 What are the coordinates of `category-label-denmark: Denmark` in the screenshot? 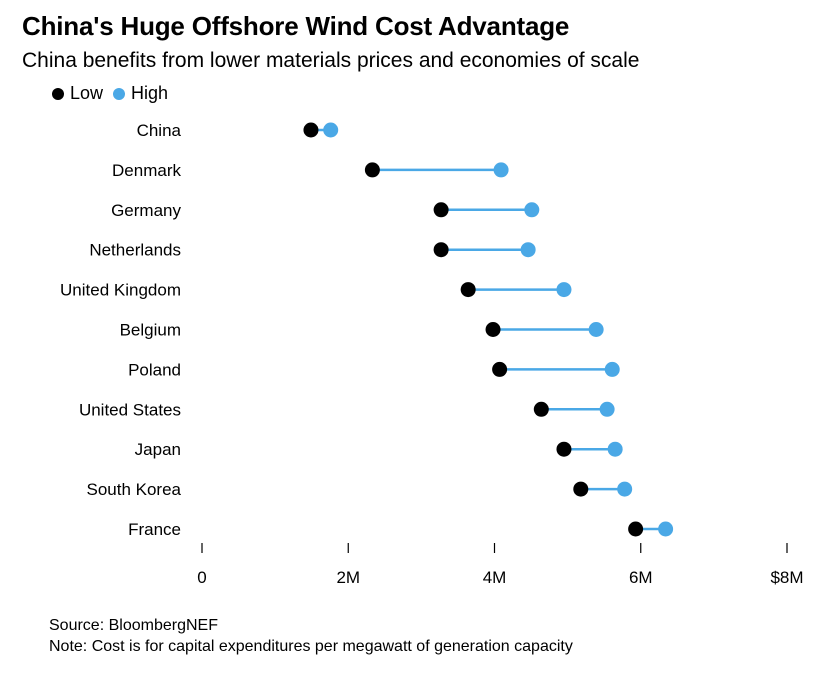 It's located at (146, 170).